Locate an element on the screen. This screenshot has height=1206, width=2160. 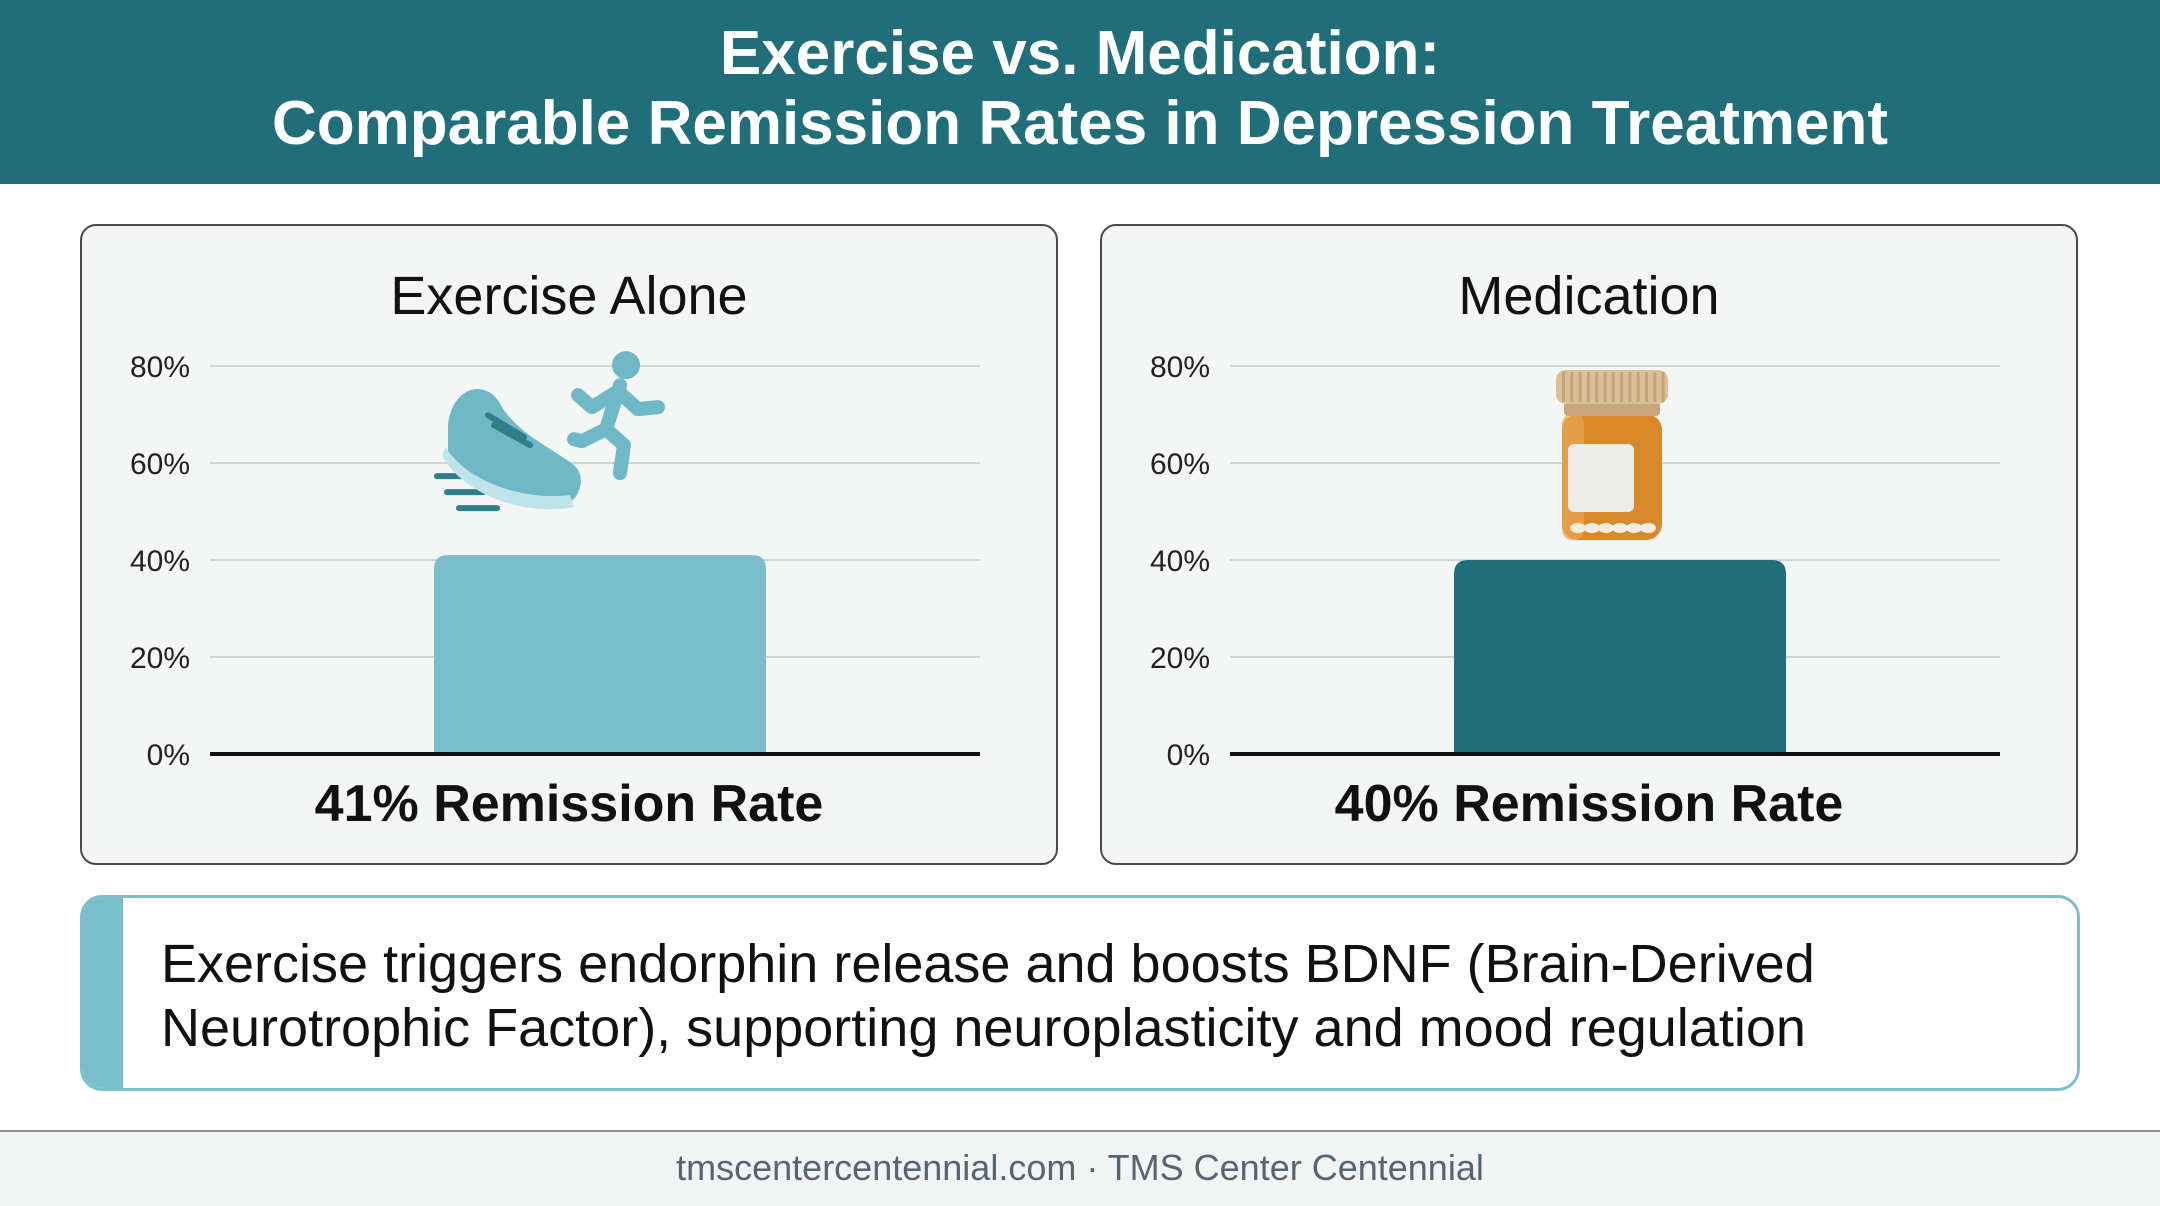
medication-chart: 0% 20% 40% 60% 80% is located at coordinates (1575, 561).